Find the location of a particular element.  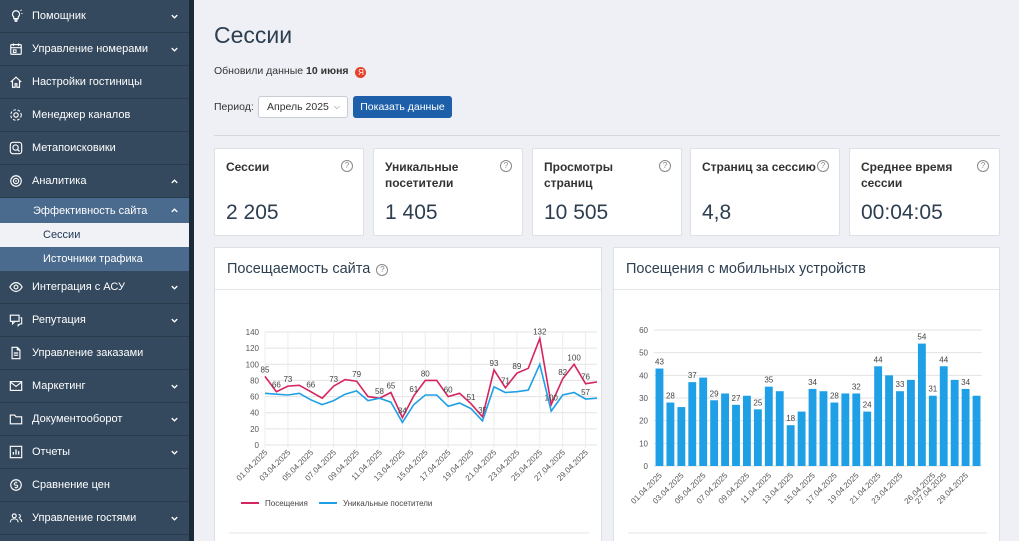

y-tick-label: 100 is located at coordinates (253, 364).